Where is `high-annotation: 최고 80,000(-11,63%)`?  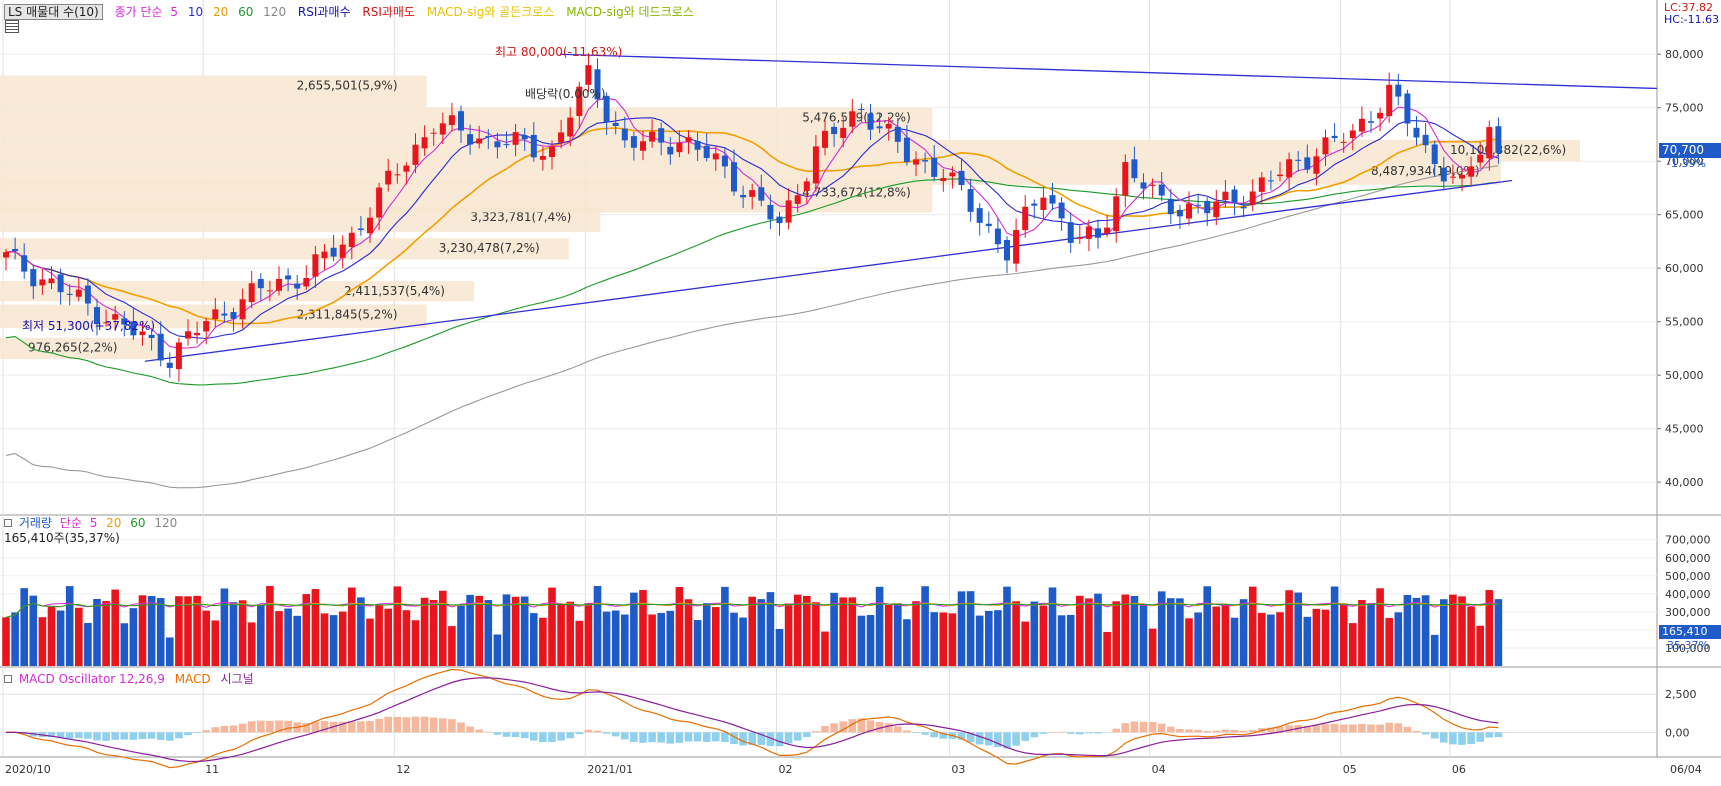 high-annotation: 최고 80,000(-11,63%) is located at coordinates (558, 52).